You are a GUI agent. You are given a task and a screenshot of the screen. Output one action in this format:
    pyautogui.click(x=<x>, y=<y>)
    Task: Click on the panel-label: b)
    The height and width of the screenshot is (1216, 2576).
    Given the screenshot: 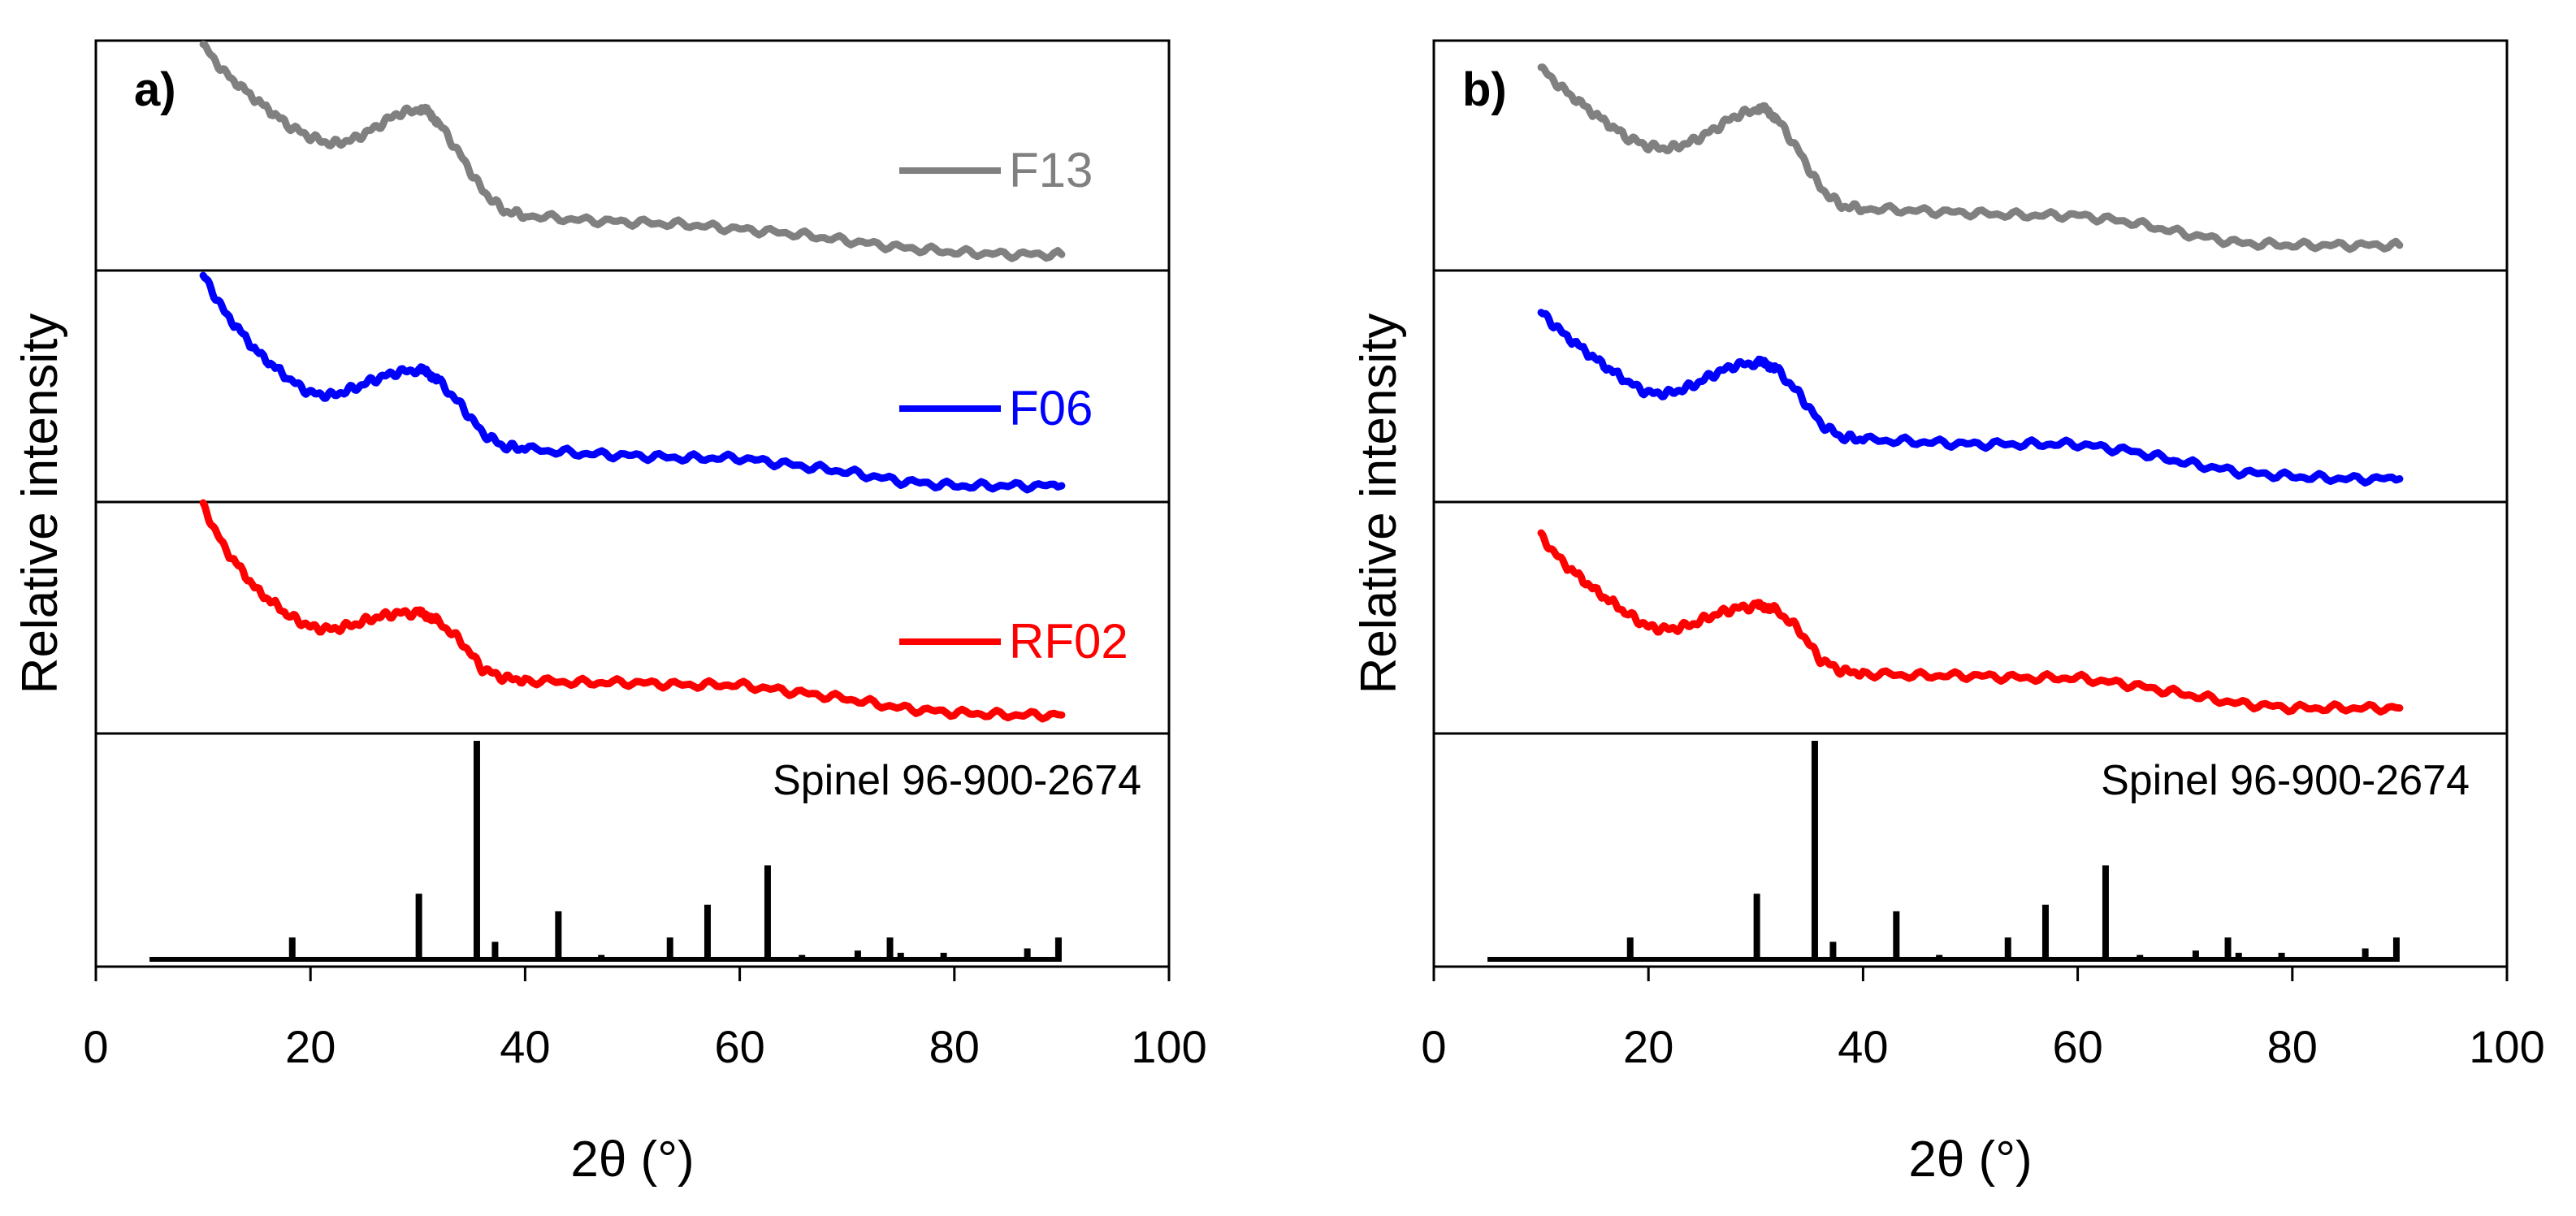 What is the action you would take?
    pyautogui.click(x=1484, y=89)
    